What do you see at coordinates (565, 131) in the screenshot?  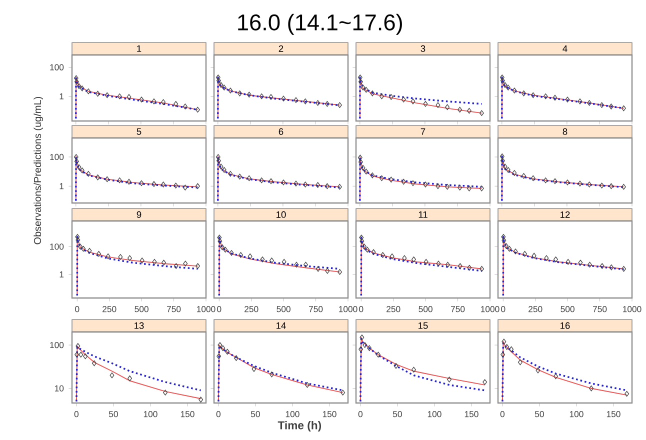 I see `chart-title: 8` at bounding box center [565, 131].